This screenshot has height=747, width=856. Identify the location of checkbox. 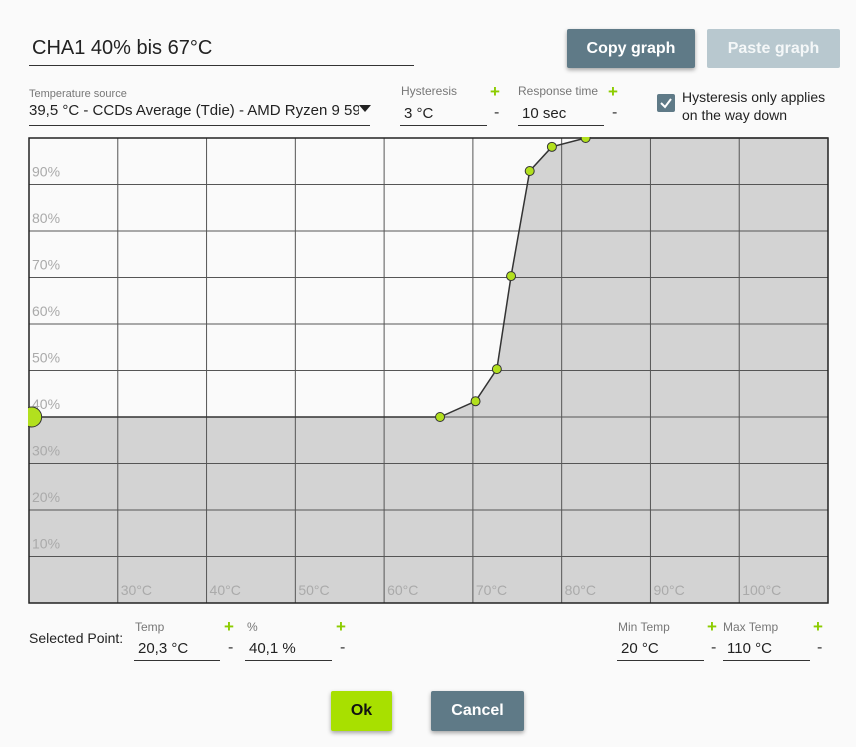
(666, 103).